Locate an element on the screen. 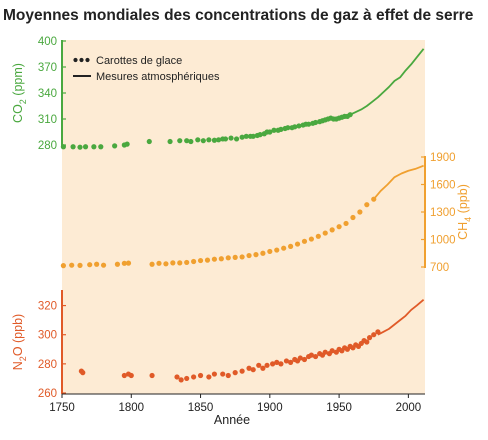 This screenshot has height=440, width=488. n2o-y-tick-label: 280 is located at coordinates (47, 365).